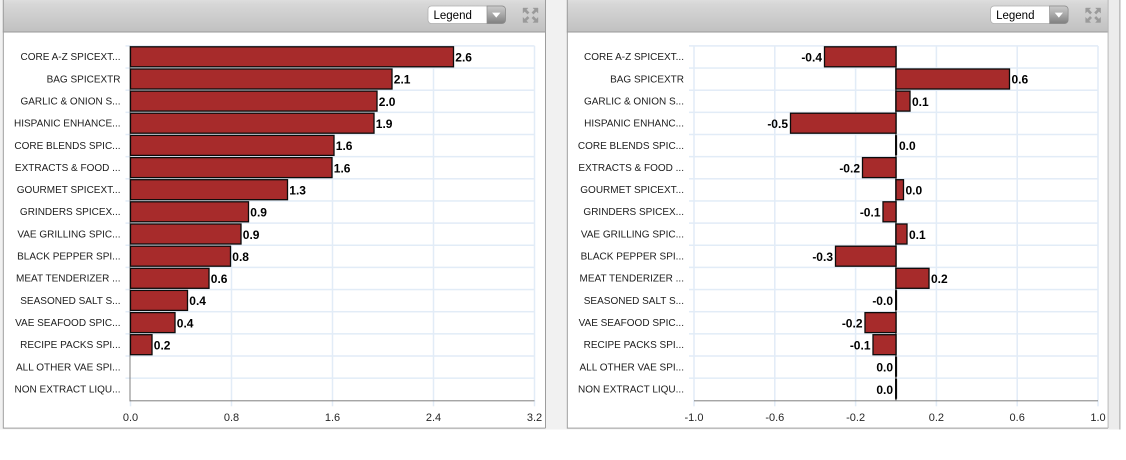  What do you see at coordinates (384, 124) in the screenshot?
I see `svg-text: 1.9` at bounding box center [384, 124].